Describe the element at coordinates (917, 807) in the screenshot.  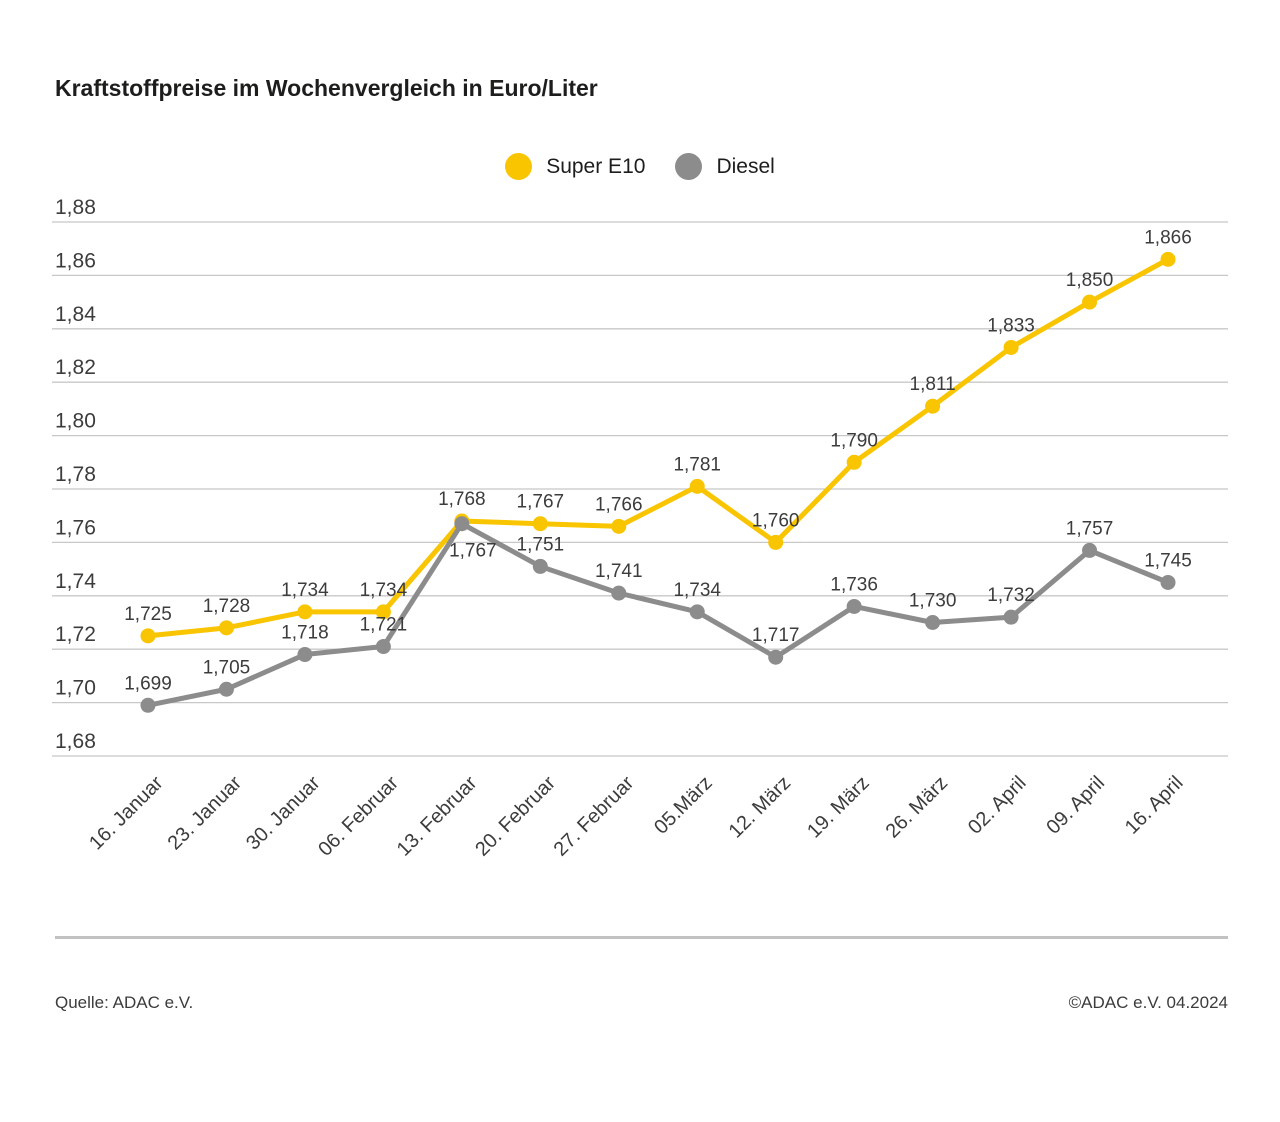
I see `x-tick-label: 26. März` at that location.